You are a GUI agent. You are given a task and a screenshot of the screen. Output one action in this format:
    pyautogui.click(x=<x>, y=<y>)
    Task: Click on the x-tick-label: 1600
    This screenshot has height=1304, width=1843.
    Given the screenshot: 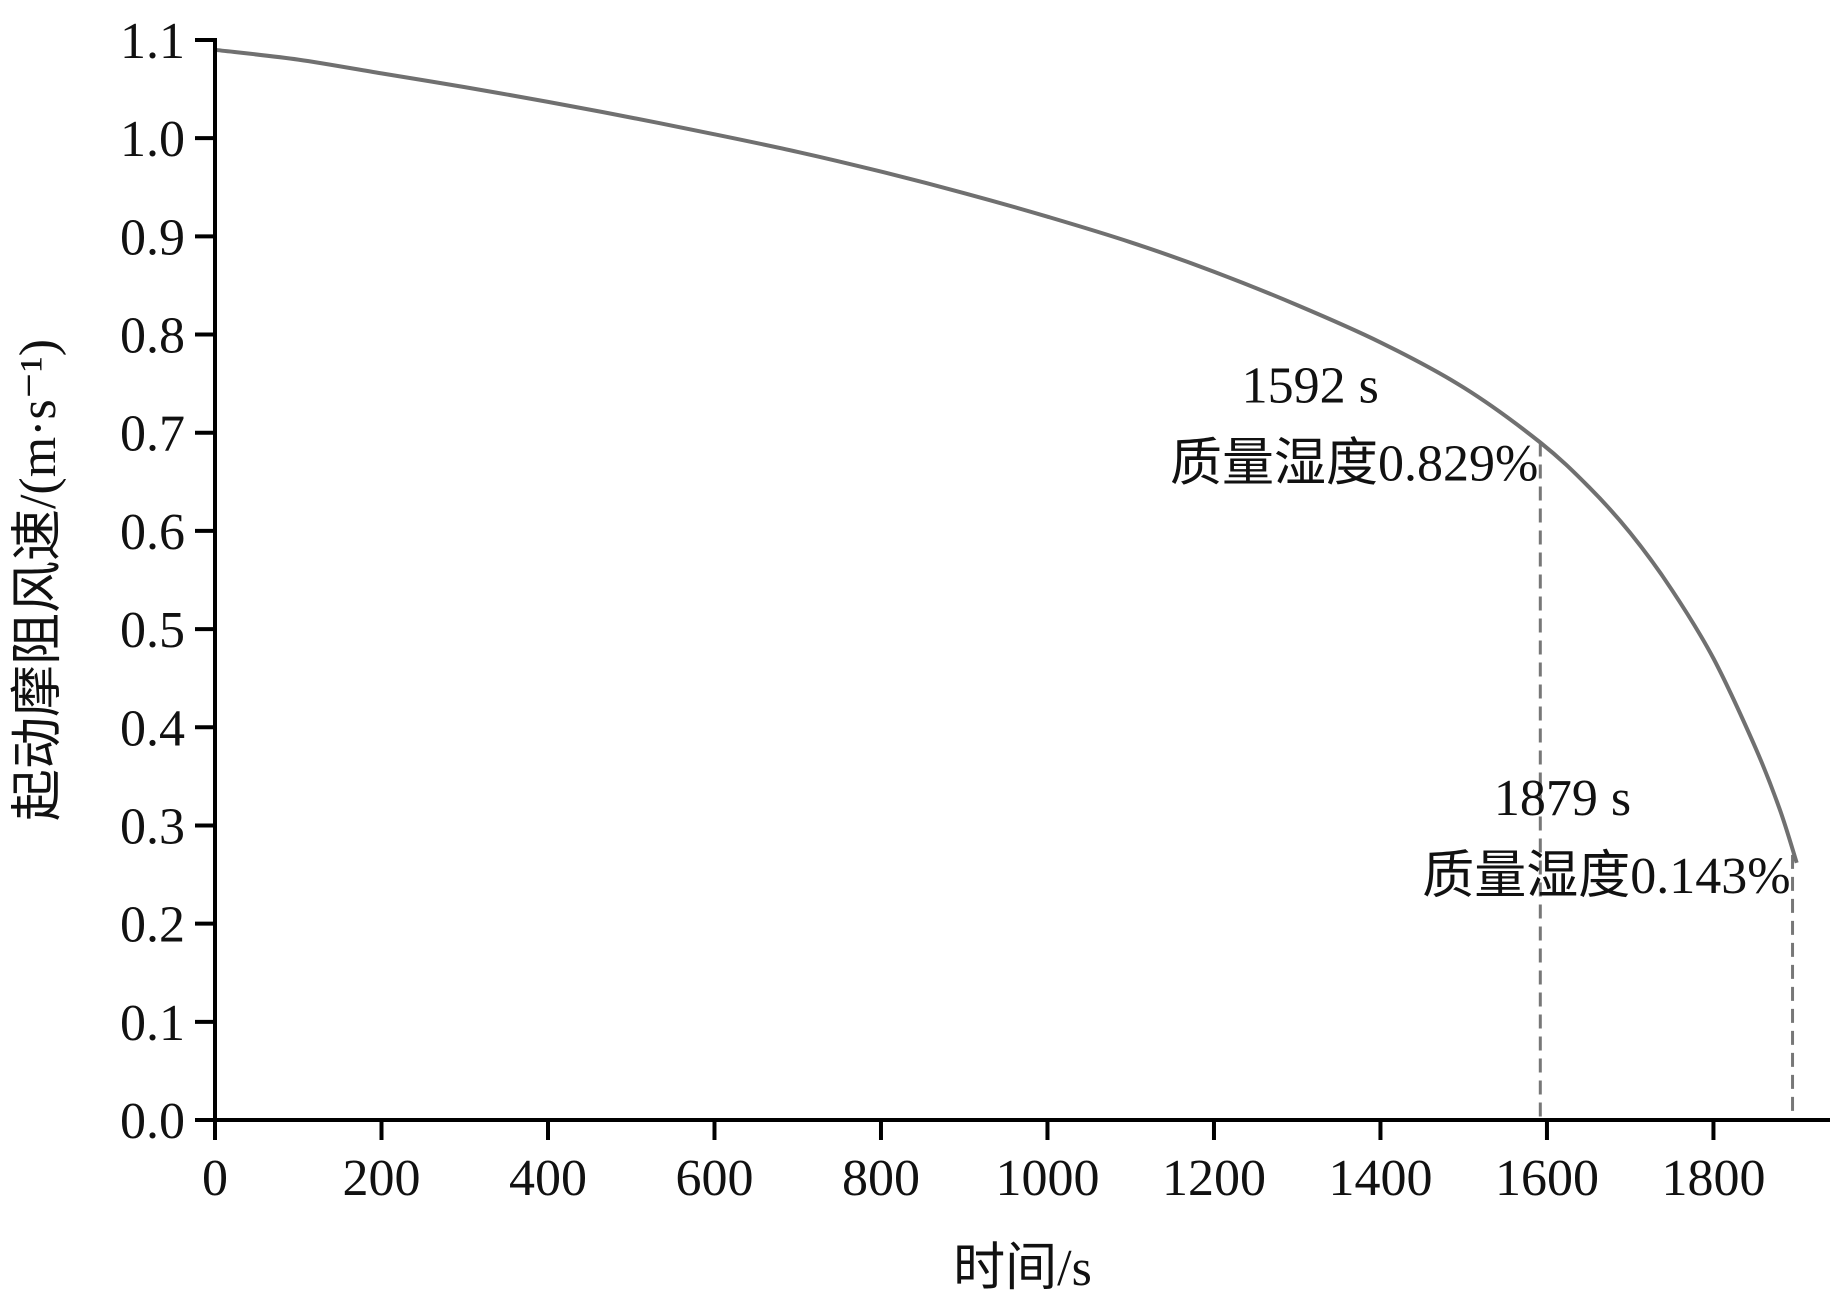 What is the action you would take?
    pyautogui.click(x=1547, y=1178)
    